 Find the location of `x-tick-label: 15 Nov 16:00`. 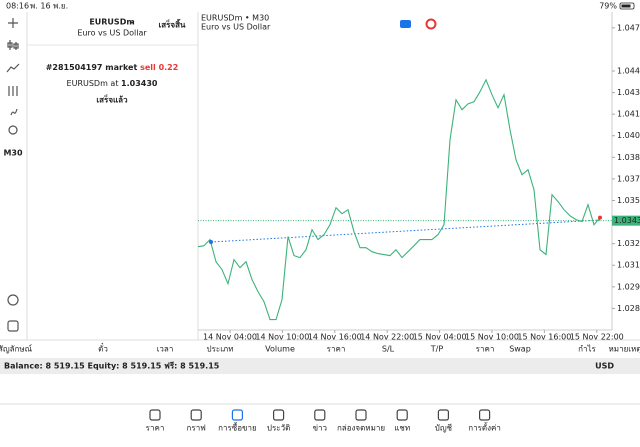

x-tick-label: 15 Nov 16:00 is located at coordinates (544, 337).